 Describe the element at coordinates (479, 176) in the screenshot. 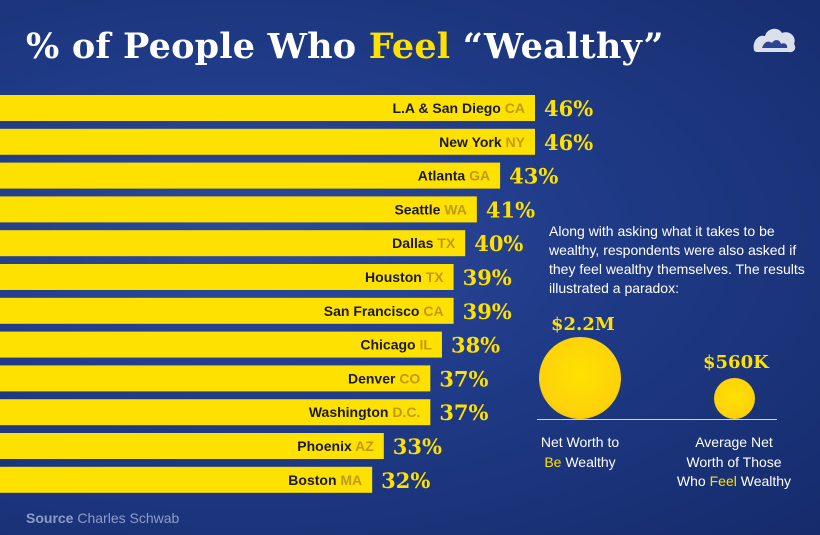

I see `state-code: GA` at that location.